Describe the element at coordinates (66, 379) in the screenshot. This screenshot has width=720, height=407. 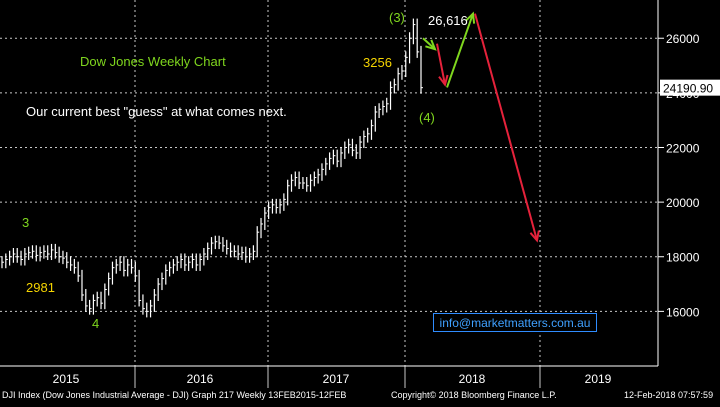
I see `x-tick-label: 2015` at that location.